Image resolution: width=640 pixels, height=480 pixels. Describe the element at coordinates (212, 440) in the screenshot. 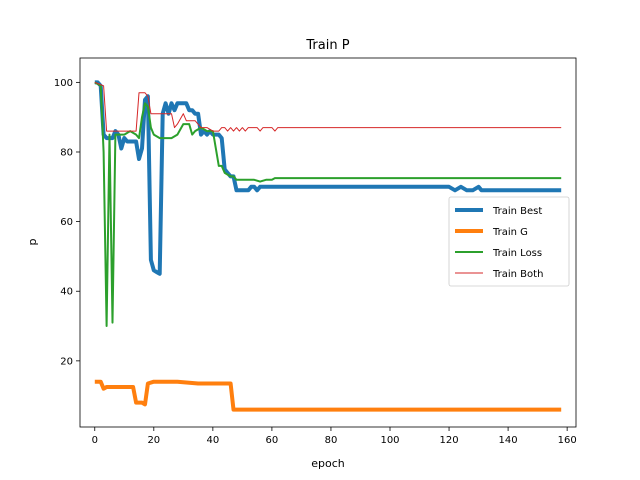

I see `x-tick-label: 40` at that location.